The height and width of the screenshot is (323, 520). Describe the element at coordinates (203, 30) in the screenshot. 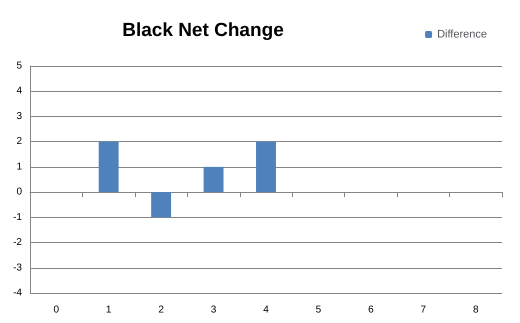

I see `chart-title: Black Net Change` at that location.